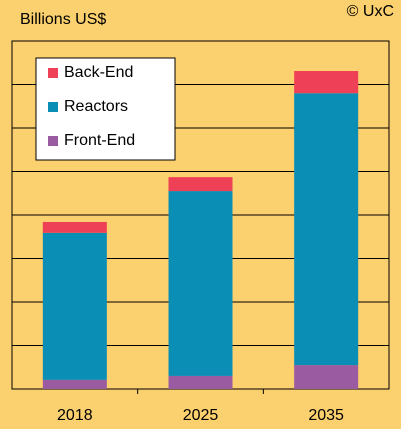 The width and height of the screenshot is (401, 429). I want to click on x-tick-label: 2025, so click(201, 415).